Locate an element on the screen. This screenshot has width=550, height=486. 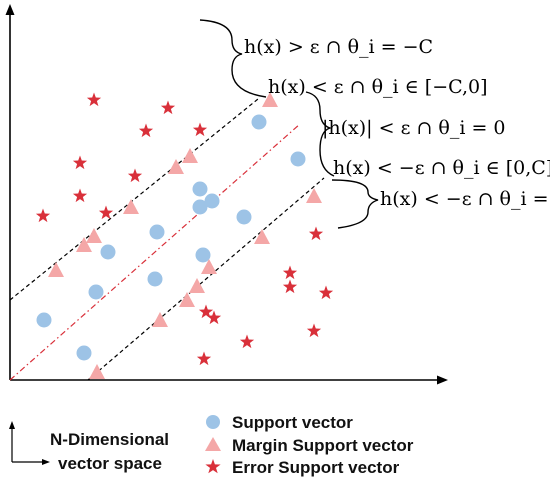
y-axis-arrow is located at coordinates (10, 9).